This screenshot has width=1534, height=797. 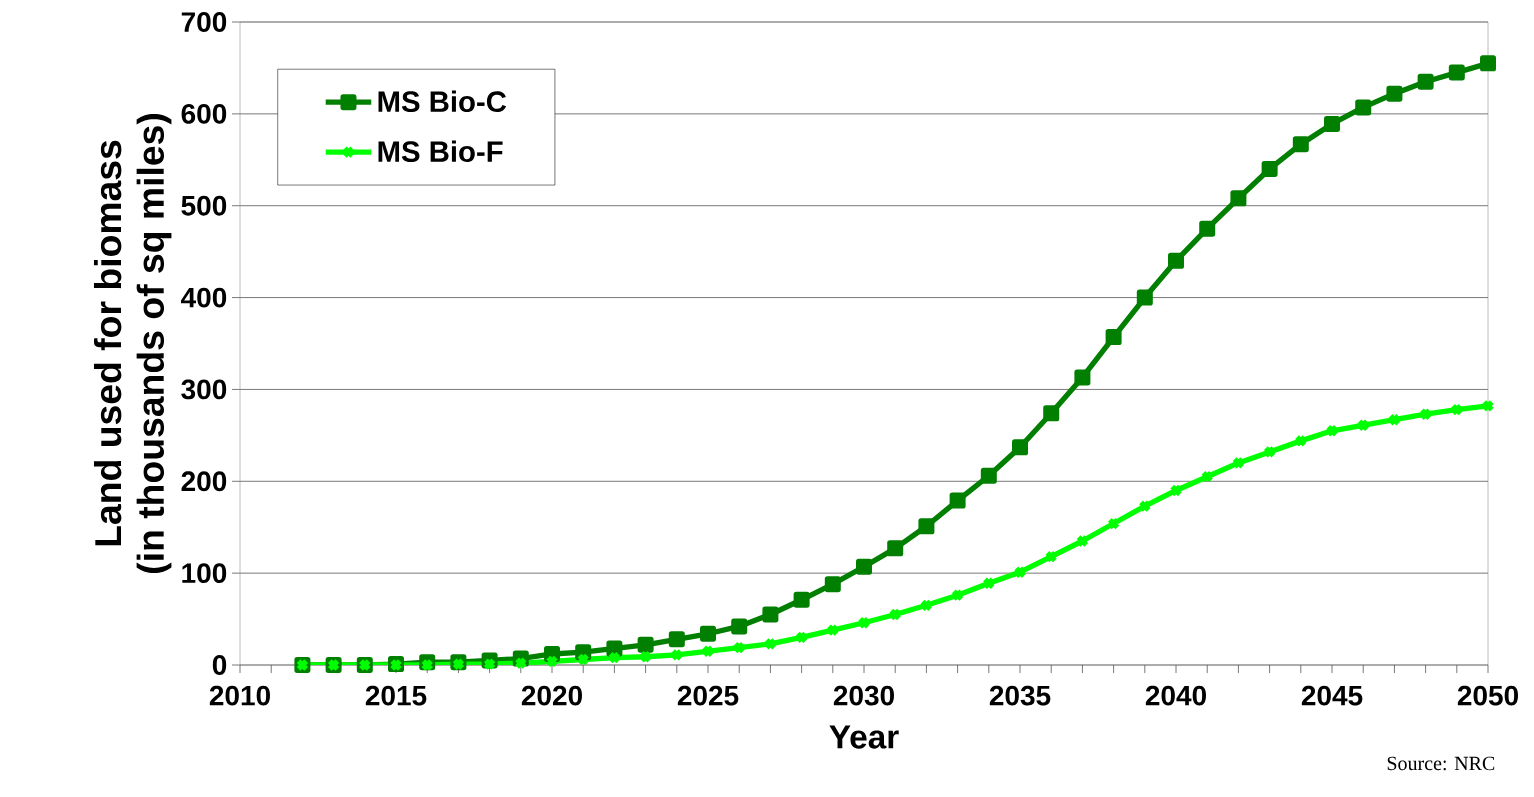 I want to click on x-tick-label: 2015, so click(x=396, y=695).